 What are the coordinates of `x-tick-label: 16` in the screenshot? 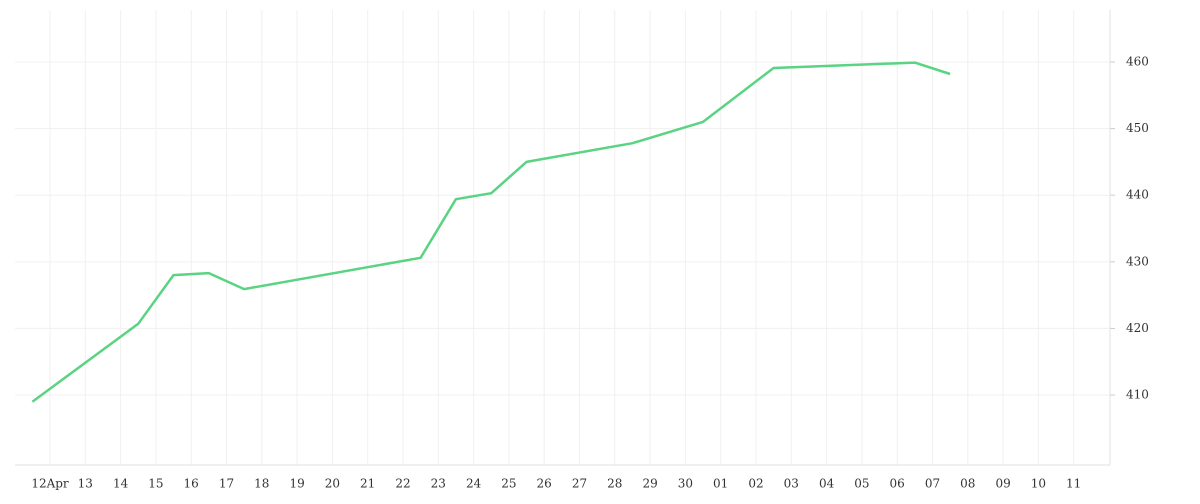 It's located at (191, 484).